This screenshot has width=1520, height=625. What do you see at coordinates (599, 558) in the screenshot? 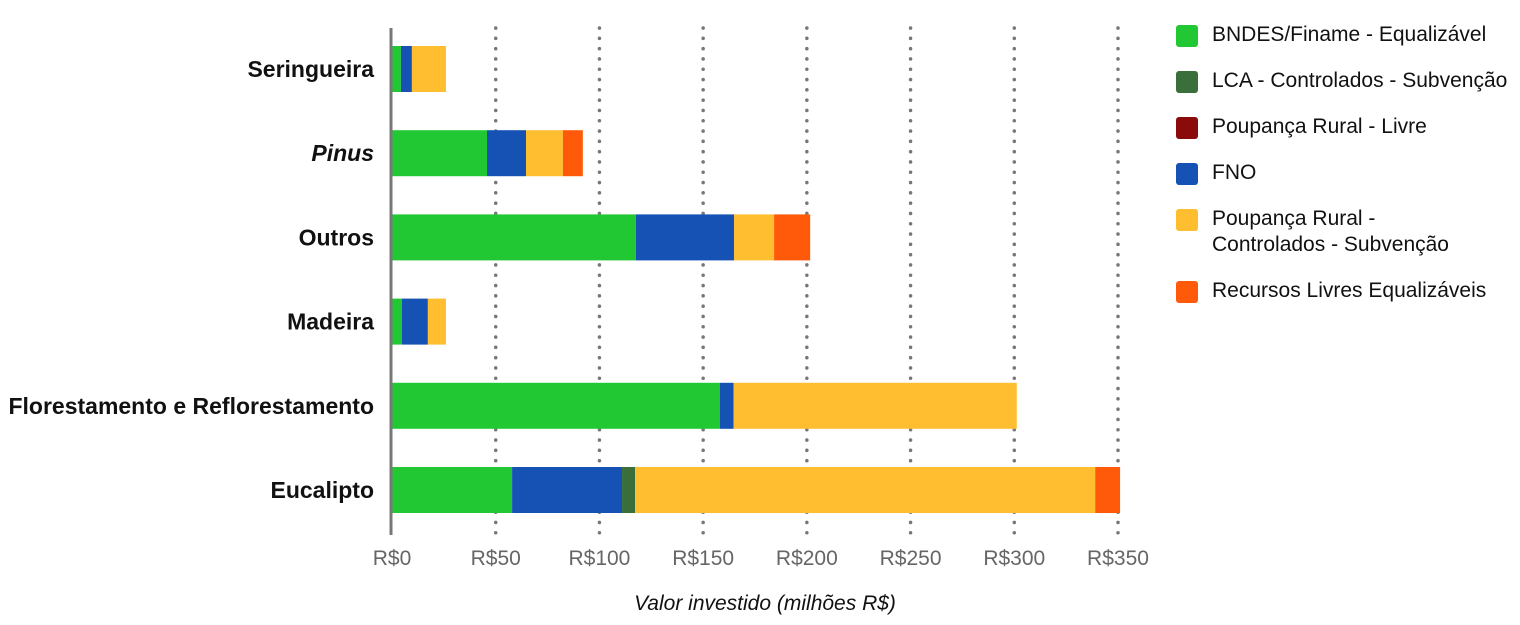
I see `x-tick-label: R$100` at bounding box center [599, 558].